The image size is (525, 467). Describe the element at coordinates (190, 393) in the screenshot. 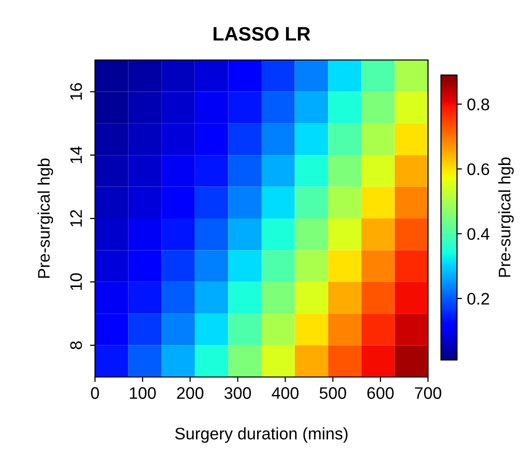

I see `x-tick-label: 200` at that location.